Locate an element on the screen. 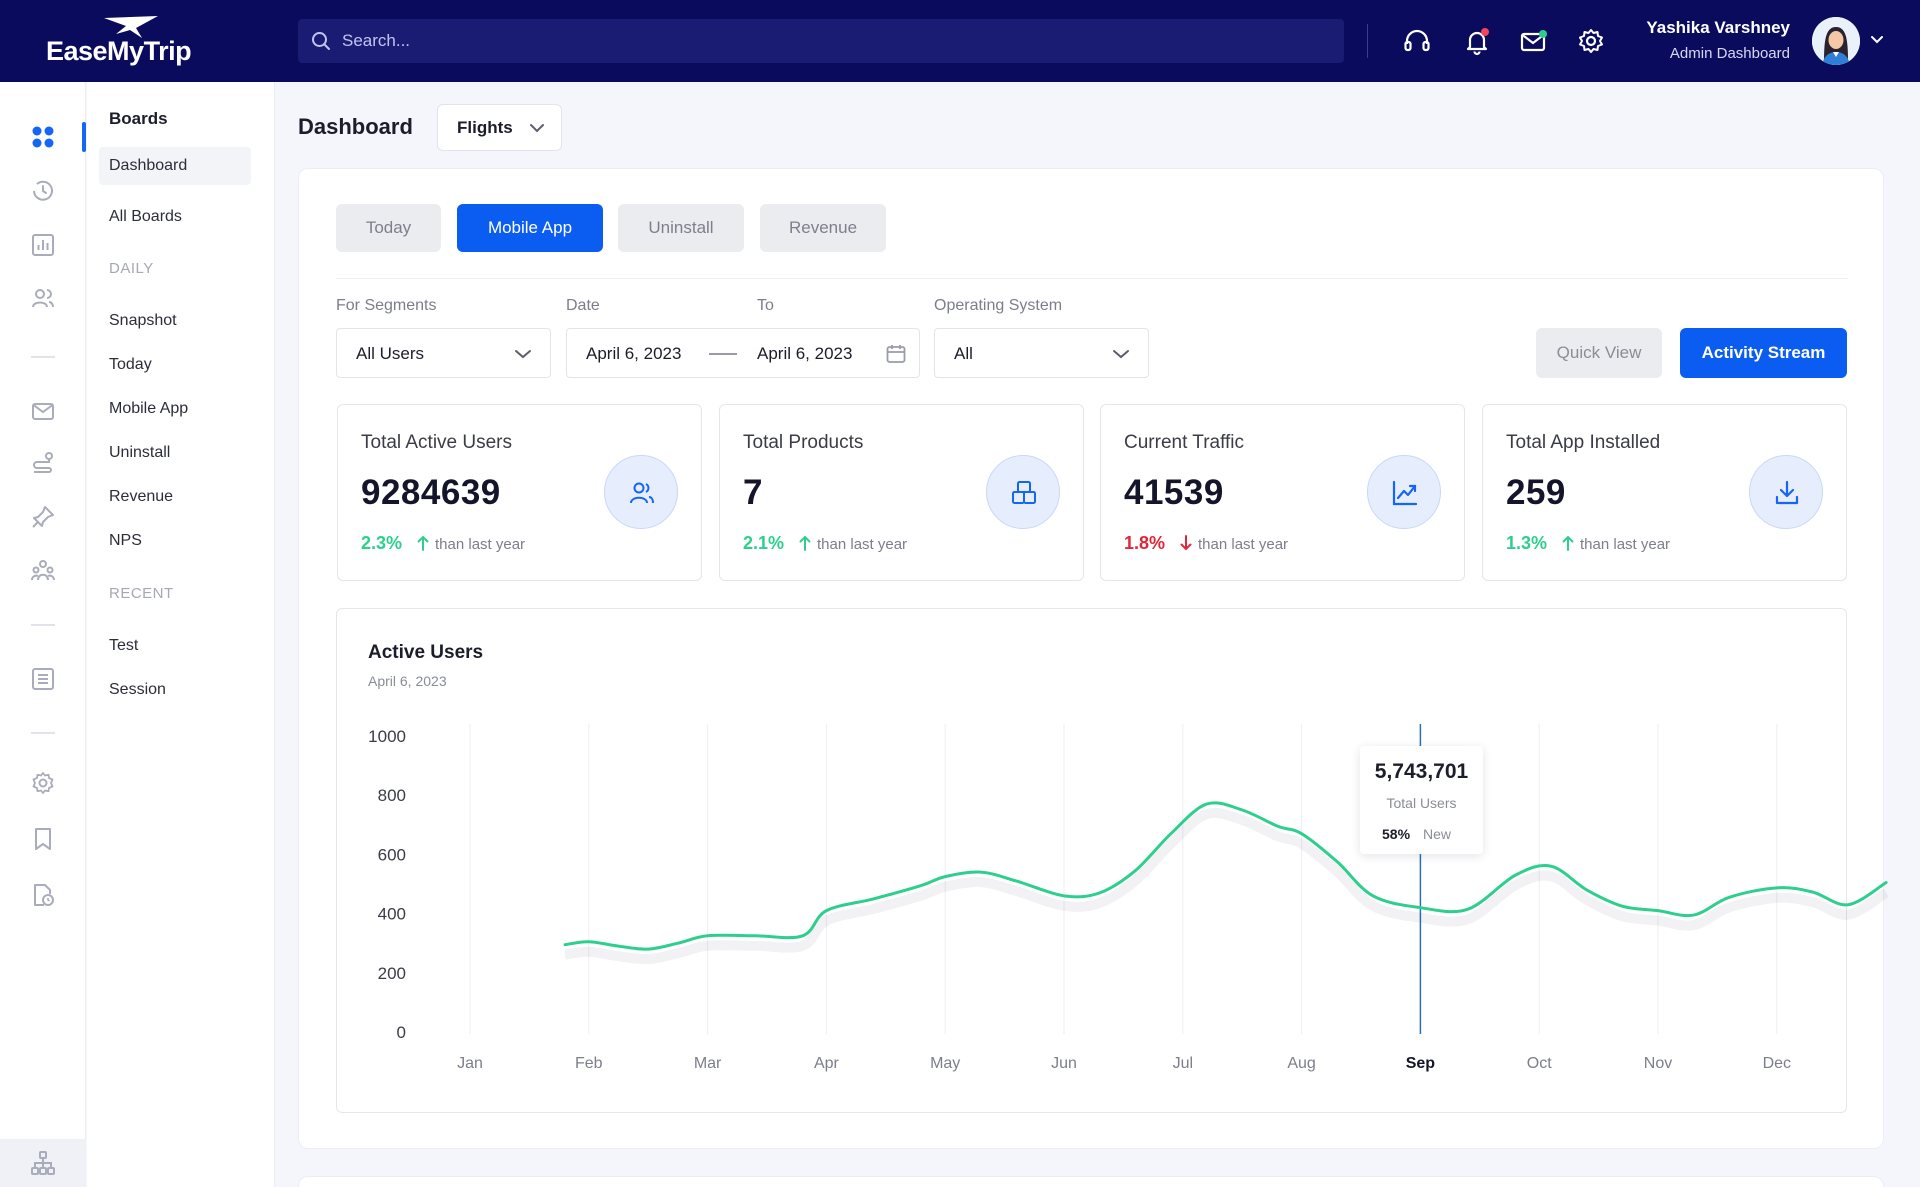 The width and height of the screenshot is (1920, 1187). stat-card-products: Total Products 7 2.1% than last year is located at coordinates (901, 492).